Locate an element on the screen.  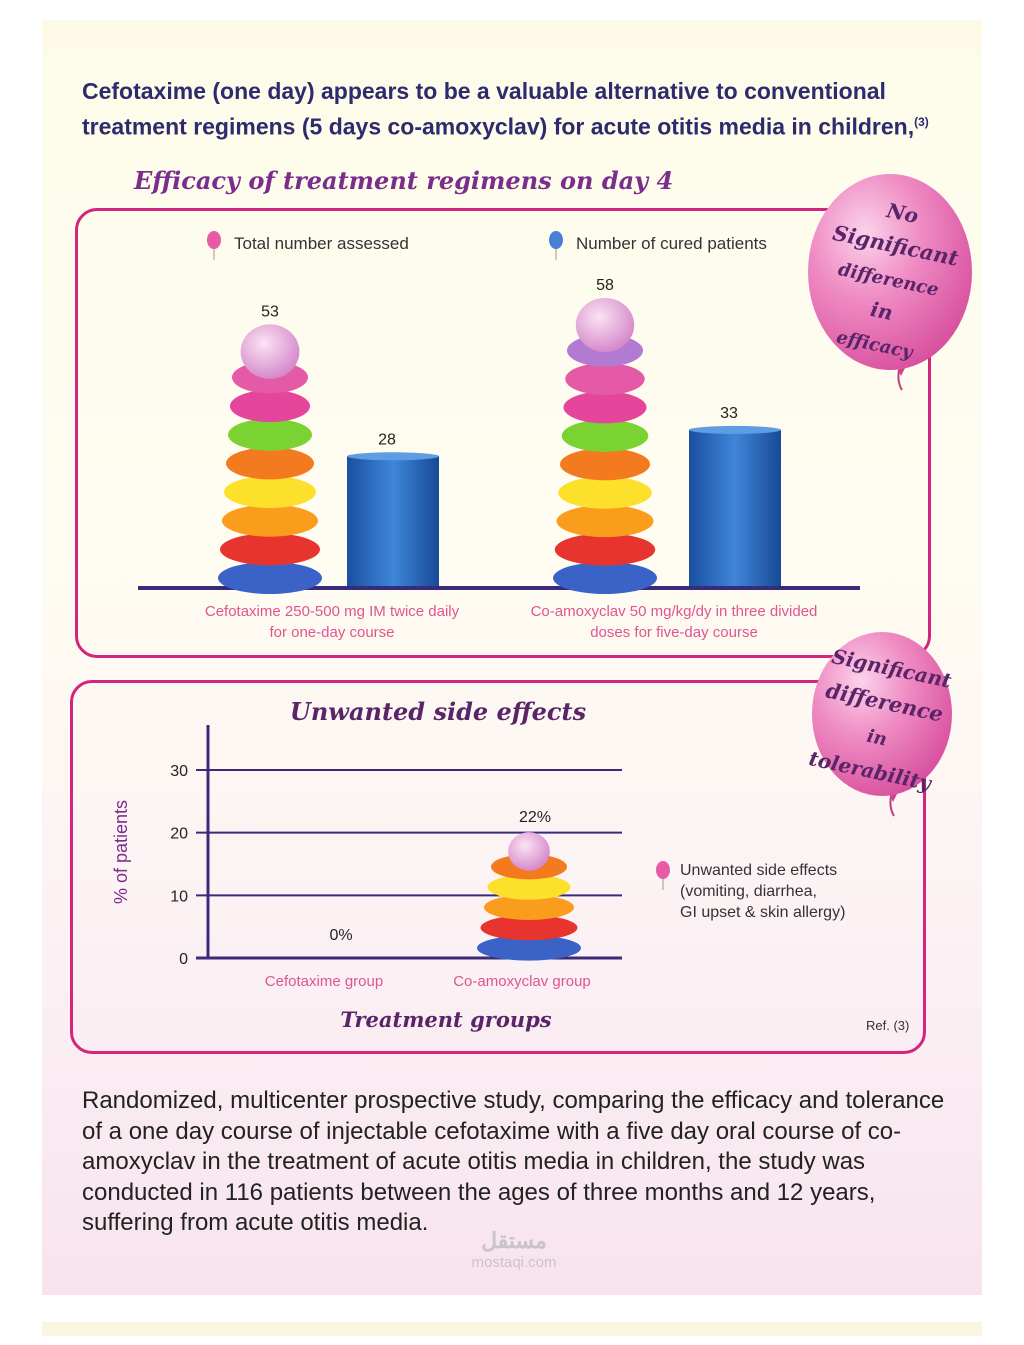
ref-label: Ref. (3) is located at coordinates (887, 1025).